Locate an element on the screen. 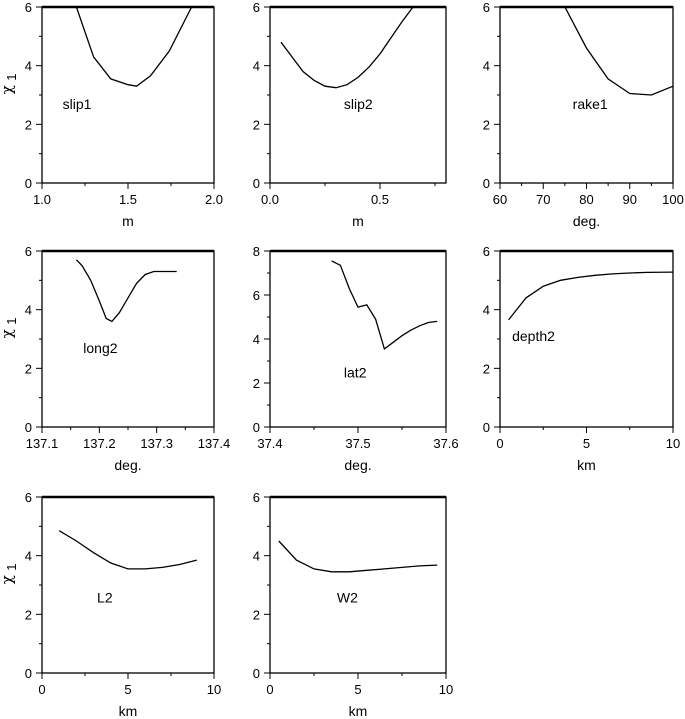 Image resolution: width=685 pixels, height=719 pixels. panel-label-rake1: rake1 is located at coordinates (590, 104).